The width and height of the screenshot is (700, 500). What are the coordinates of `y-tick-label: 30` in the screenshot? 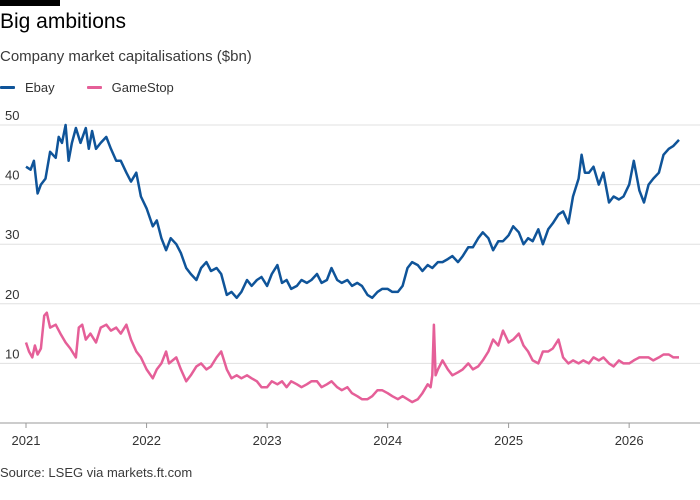 It's located at (12, 234).